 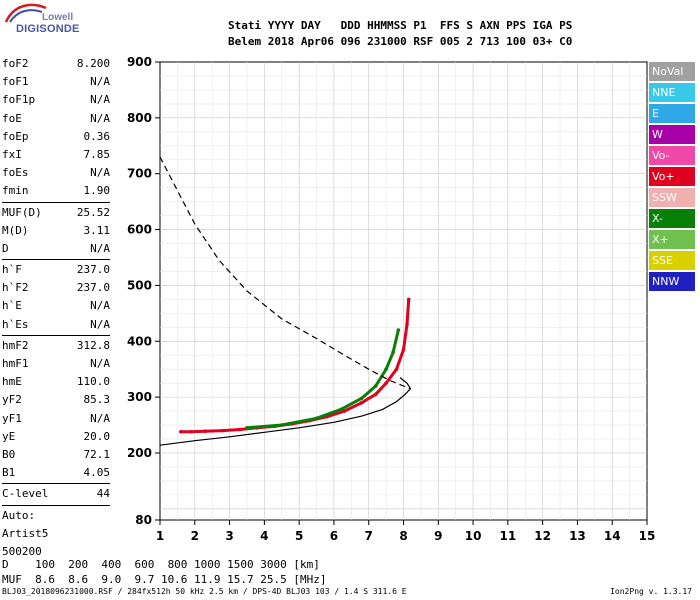 What do you see at coordinates (139, 230) in the screenshot?
I see `y-tick-label: 600` at bounding box center [139, 230].